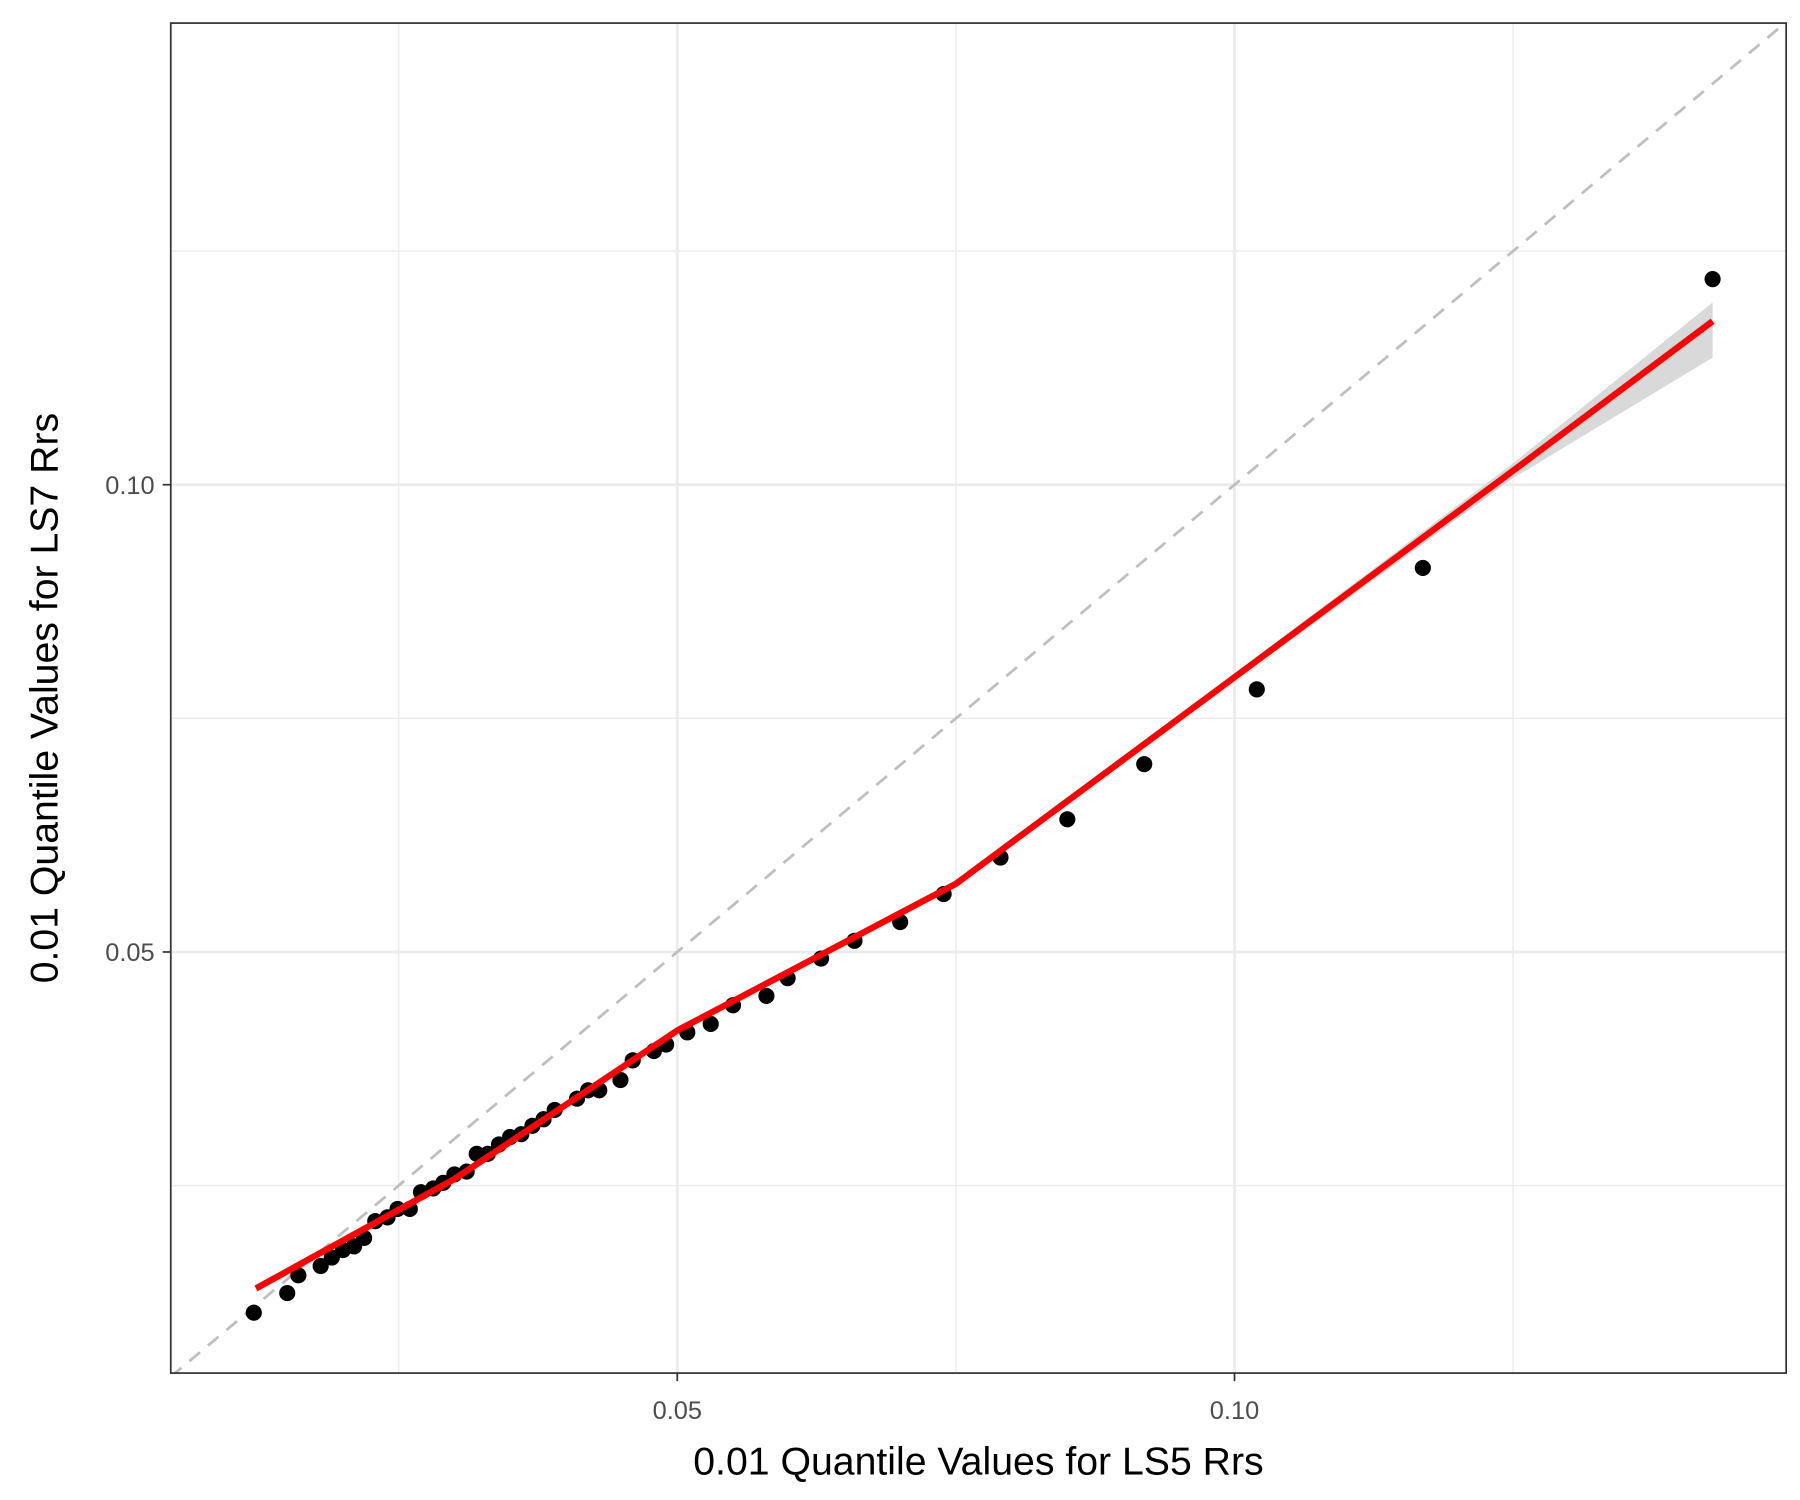  I want to click on x-axis-title: 0.01 Quantile Values for LS5 Rrs, so click(978, 1462).